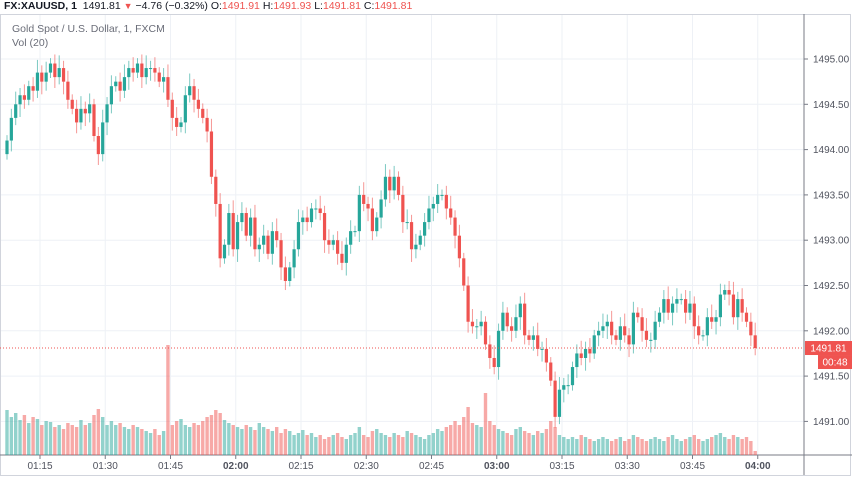 This screenshot has height=485, width=852. Describe the element at coordinates (831, 150) in the screenshot. I see `price-tick-label: 1494.00` at that location.